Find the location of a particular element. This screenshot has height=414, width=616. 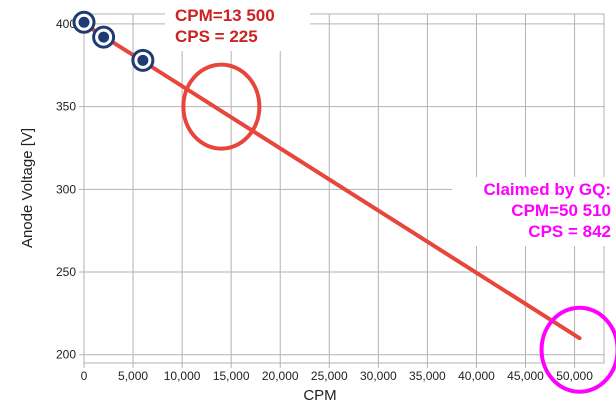

x-tick-label: 0 is located at coordinates (84, 376).